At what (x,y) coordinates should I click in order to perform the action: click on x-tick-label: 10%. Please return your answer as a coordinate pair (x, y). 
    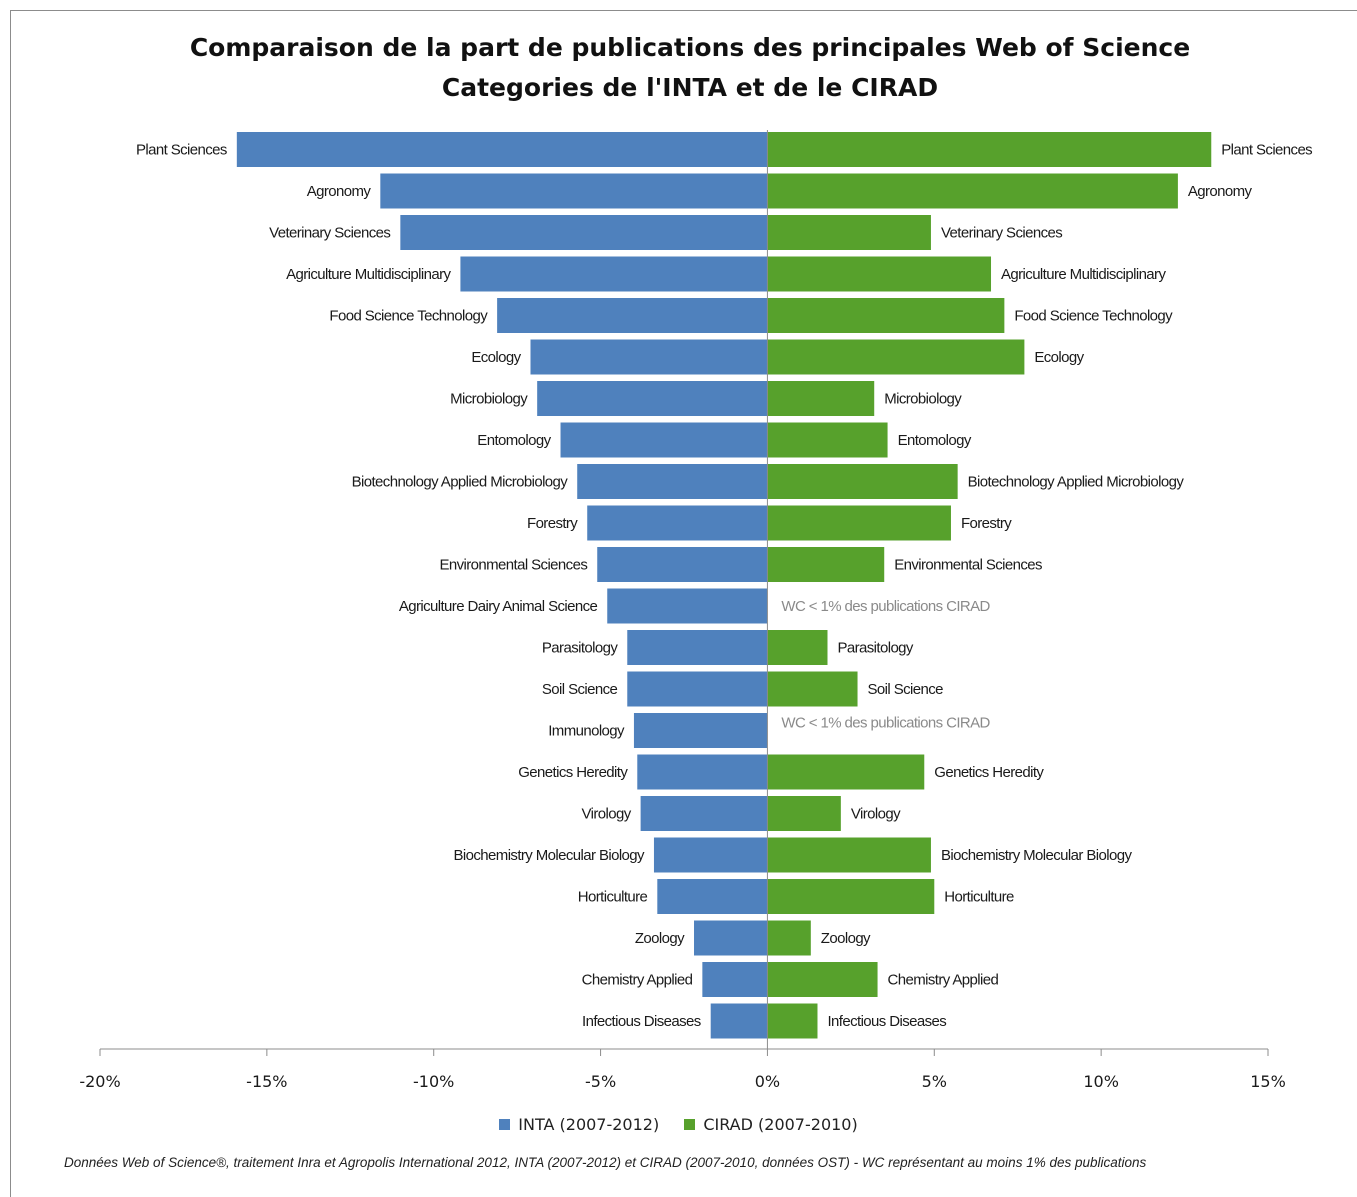
    Looking at the image, I should click on (1101, 1081).